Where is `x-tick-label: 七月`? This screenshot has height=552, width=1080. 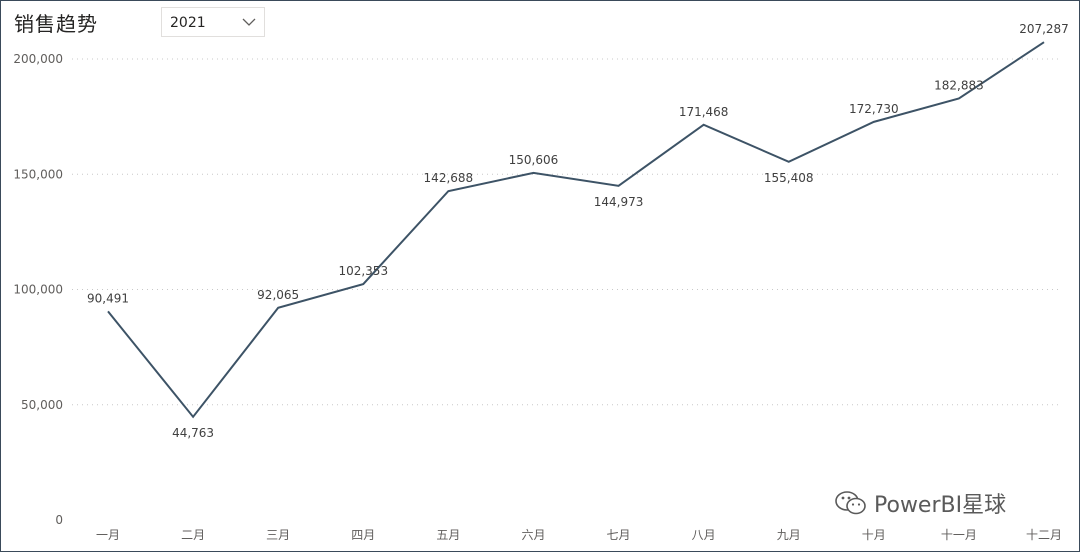
x-tick-label: 七月 is located at coordinates (619, 535).